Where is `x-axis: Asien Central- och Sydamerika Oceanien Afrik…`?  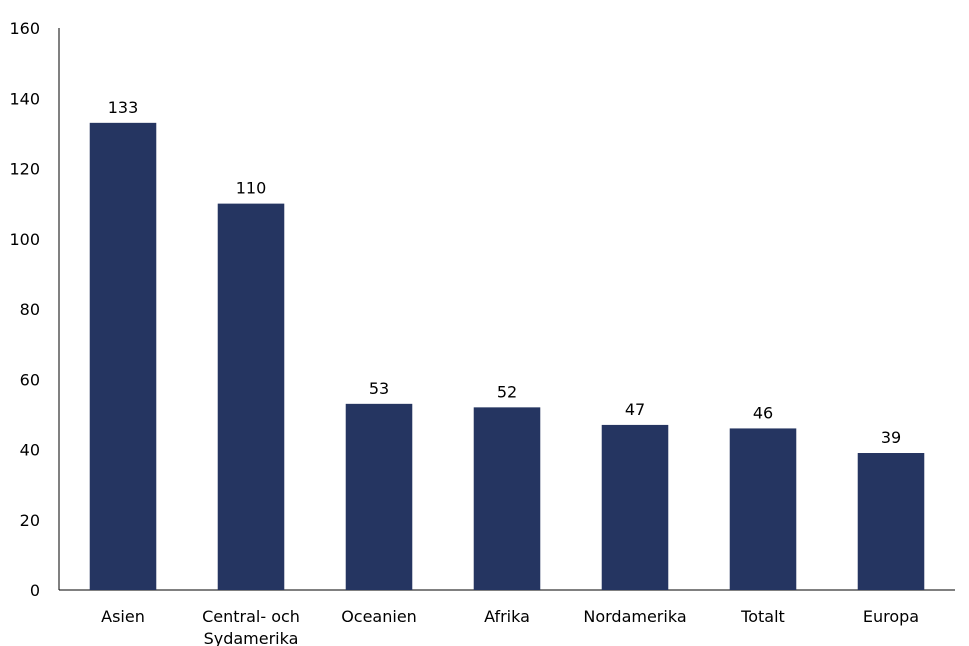 x-axis: Asien Central- och Sydamerika Oceanien Afrik… is located at coordinates (507, 617).